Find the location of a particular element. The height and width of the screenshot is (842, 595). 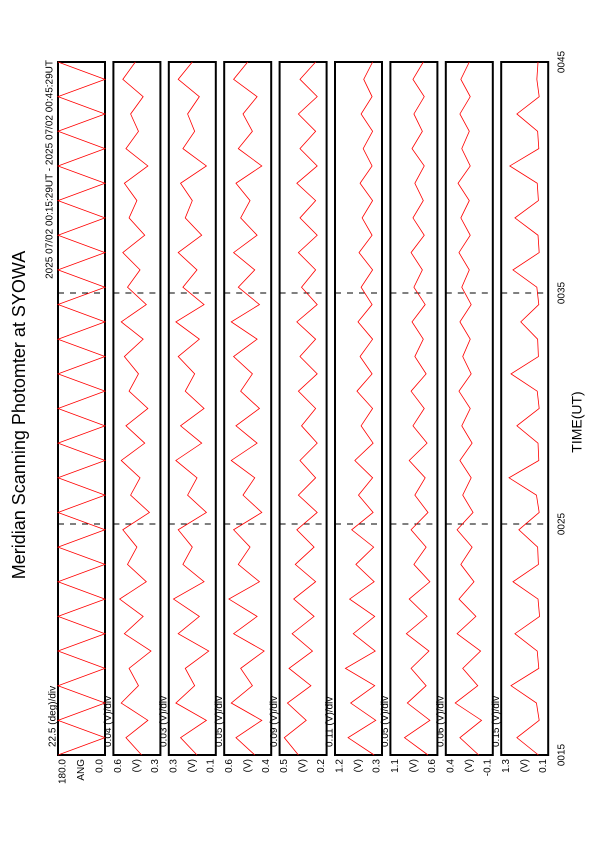

x-axis-label: TIME(UT) is located at coordinates (577, 421).